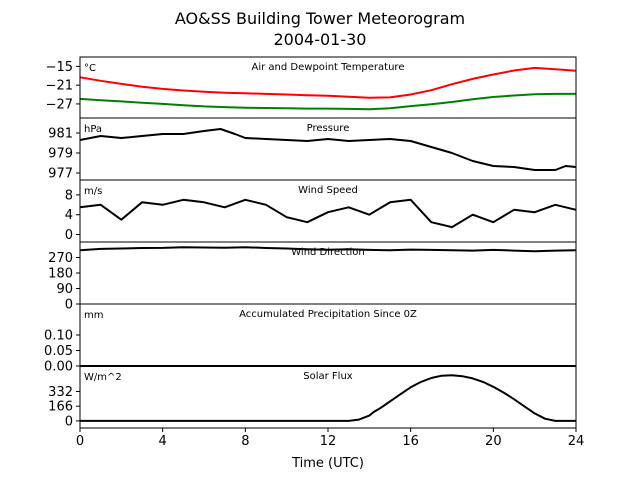  Describe the element at coordinates (60, 134) in the screenshot. I see `panel-1-ytick-label-0: 981` at that location.